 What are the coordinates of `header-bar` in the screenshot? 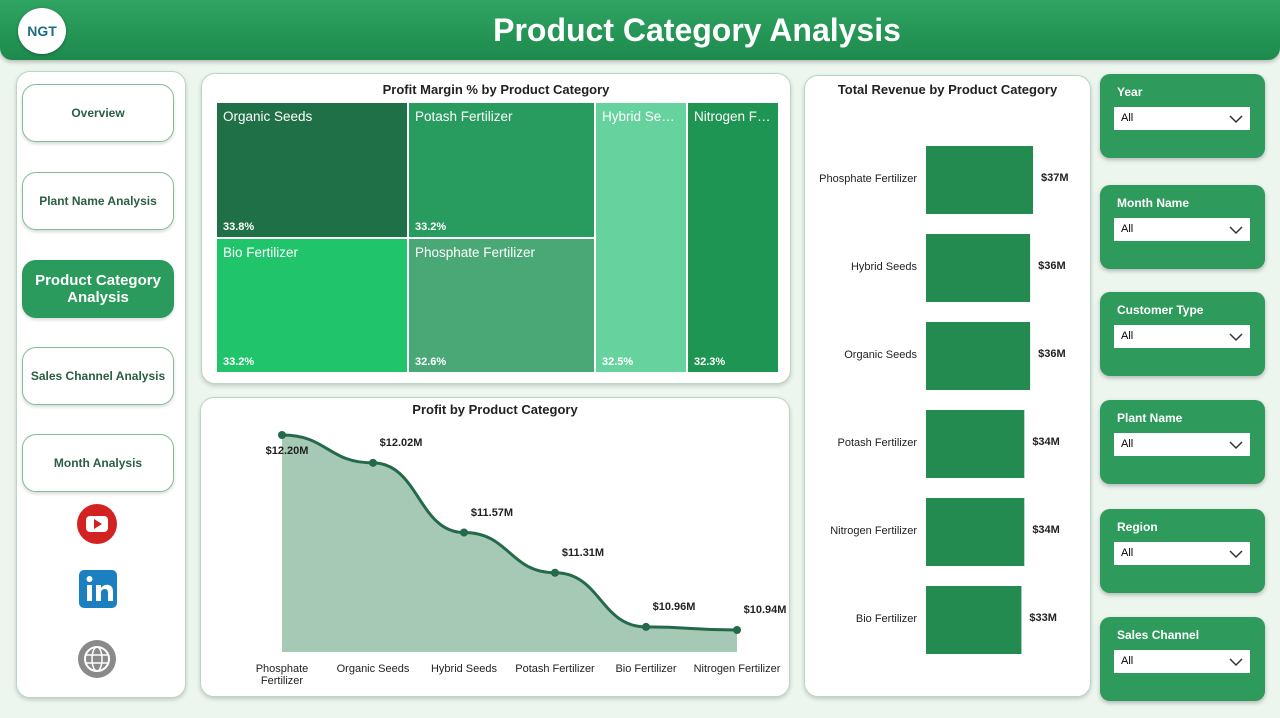 It's located at (640, 30).